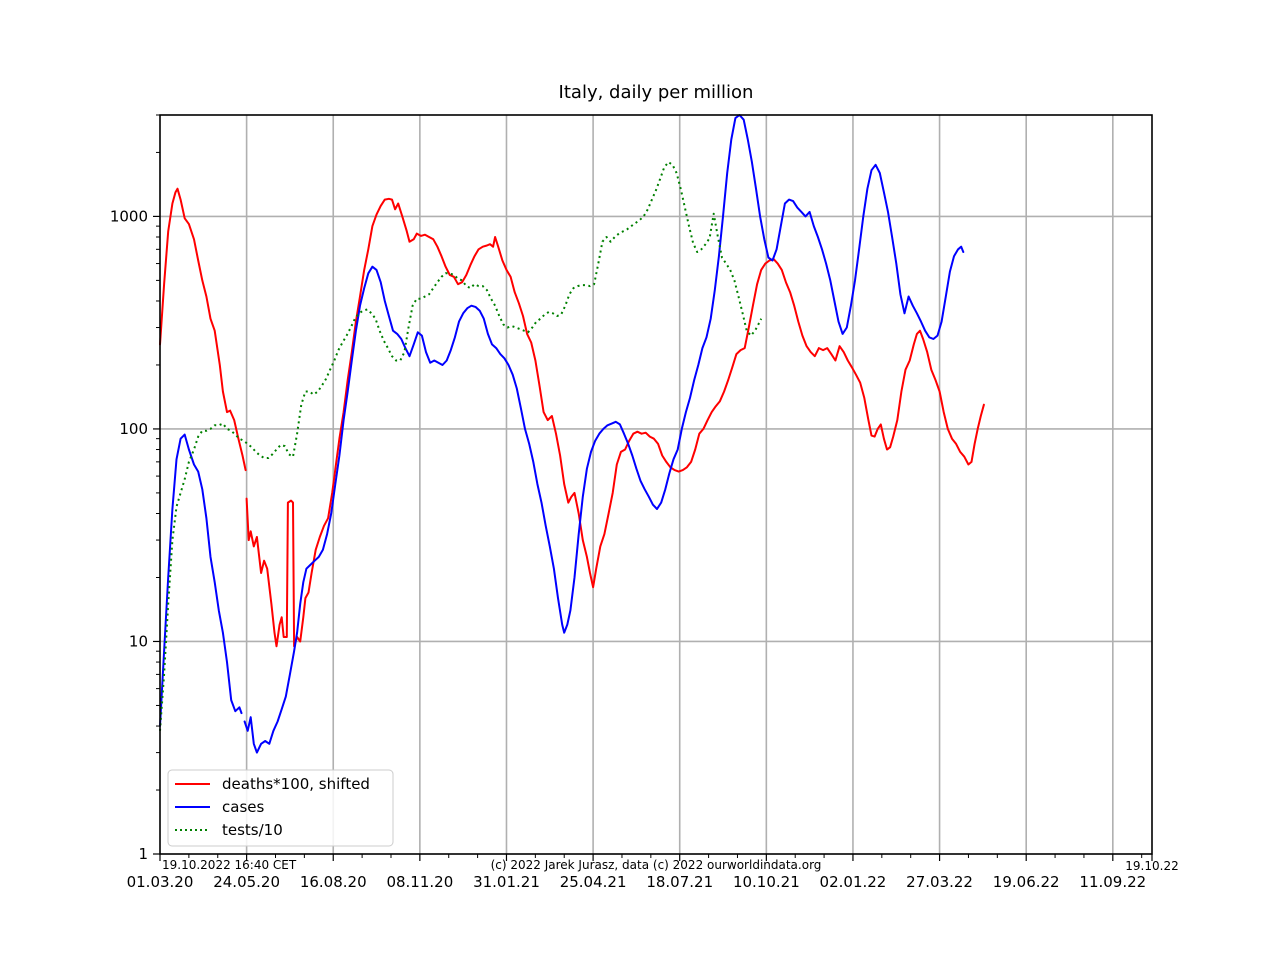 The width and height of the screenshot is (1280, 960). I want to click on legend-box, so click(280, 808).